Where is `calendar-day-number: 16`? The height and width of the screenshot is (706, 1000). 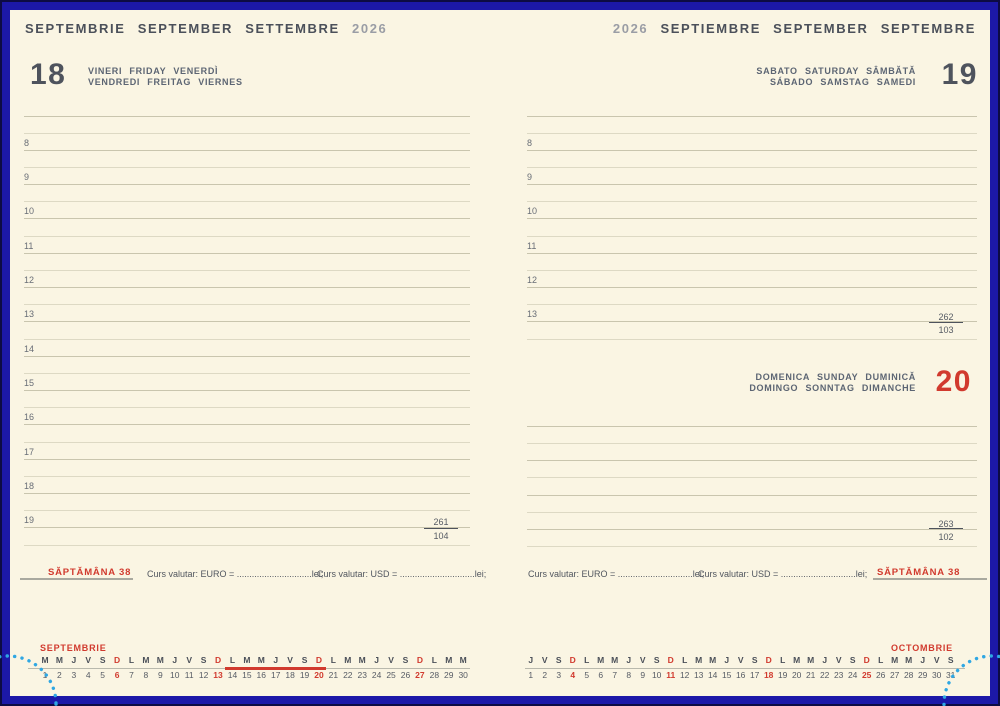 calendar-day-number: 16 is located at coordinates (261, 674).